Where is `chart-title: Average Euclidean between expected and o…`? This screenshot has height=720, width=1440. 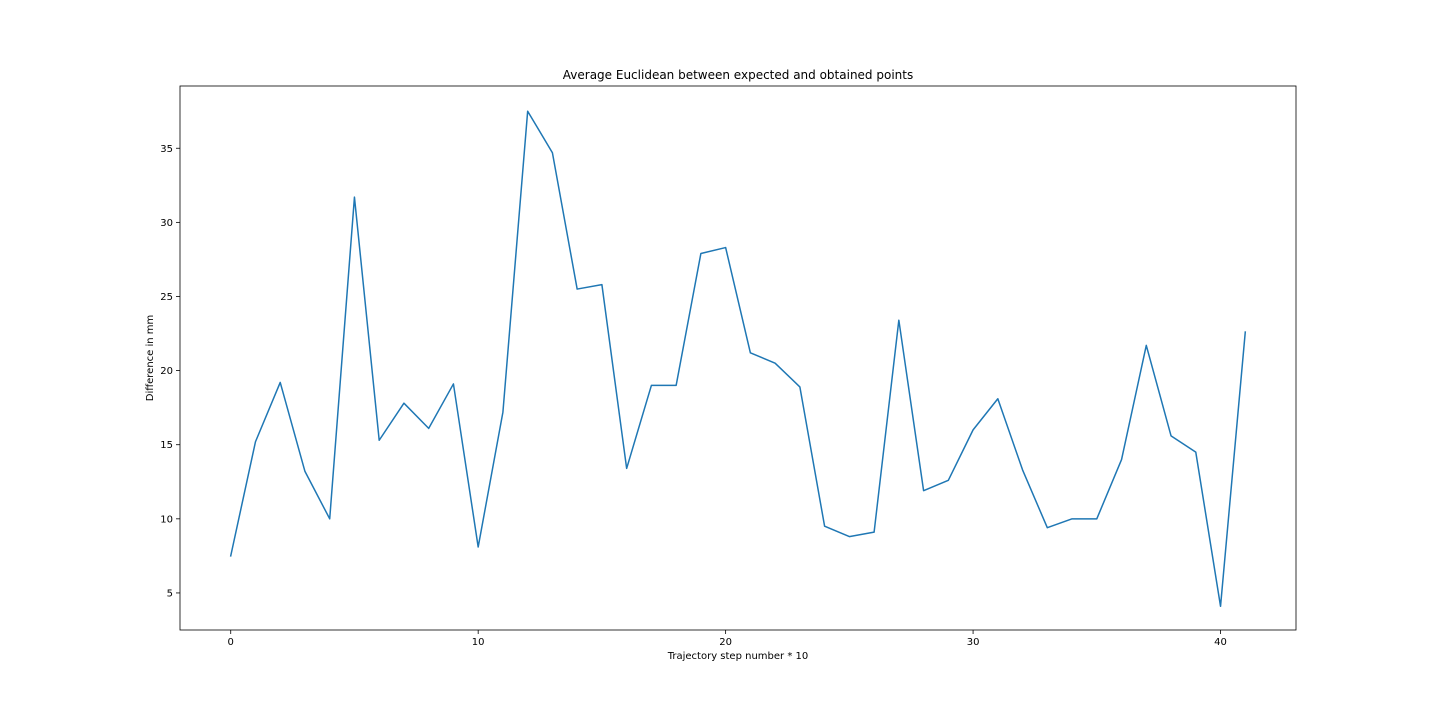
chart-title: Average Euclidean between expected and o… is located at coordinates (738, 75).